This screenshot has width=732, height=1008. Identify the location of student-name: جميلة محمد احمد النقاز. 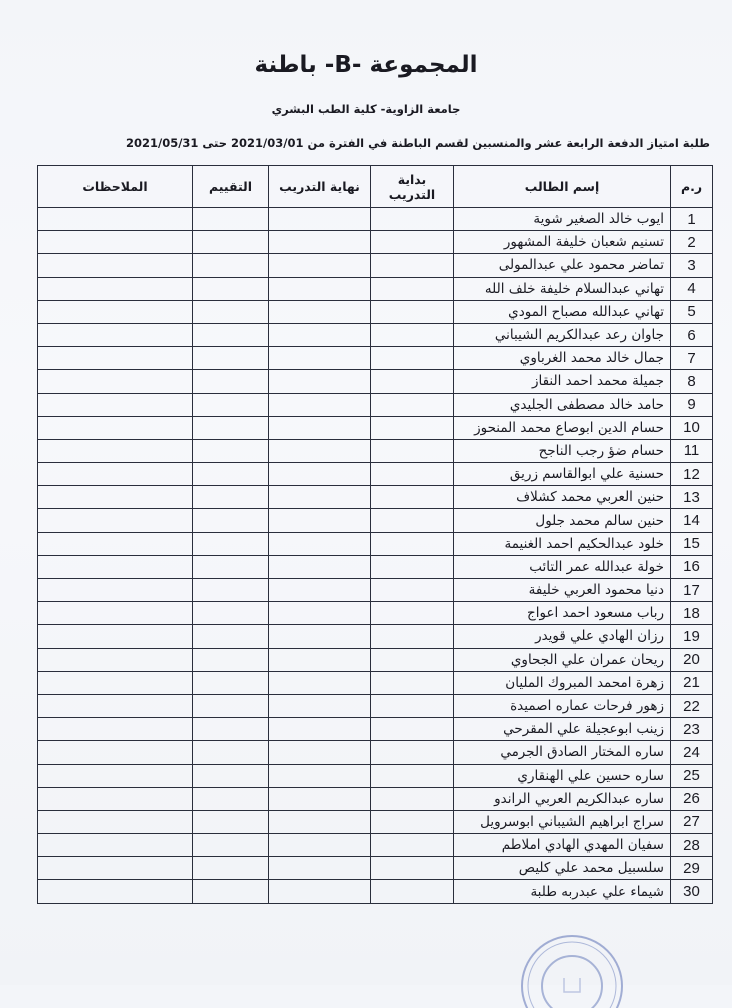
(562, 381).